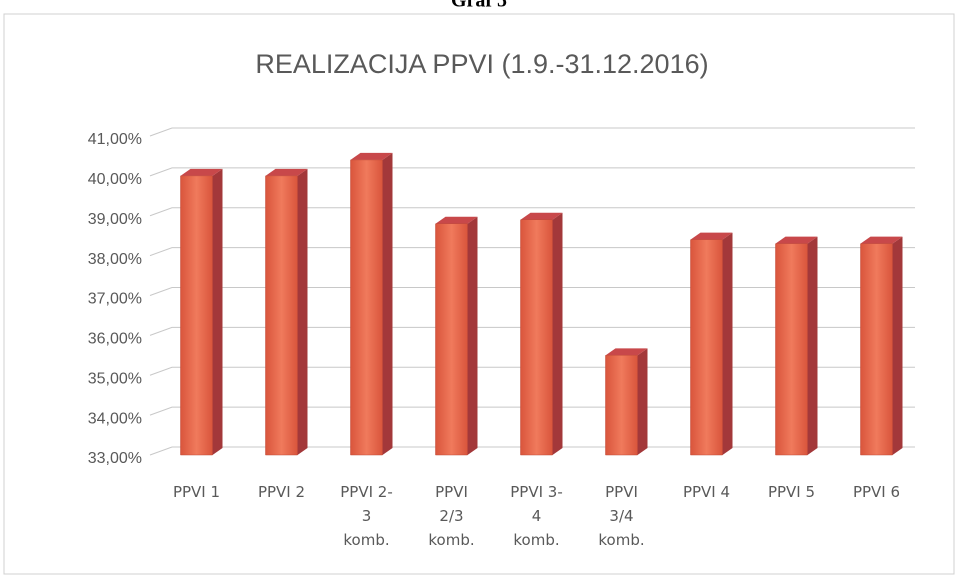 The width and height of the screenshot is (958, 578). I want to click on x-tick-label: PPVI 6, so click(876, 492).